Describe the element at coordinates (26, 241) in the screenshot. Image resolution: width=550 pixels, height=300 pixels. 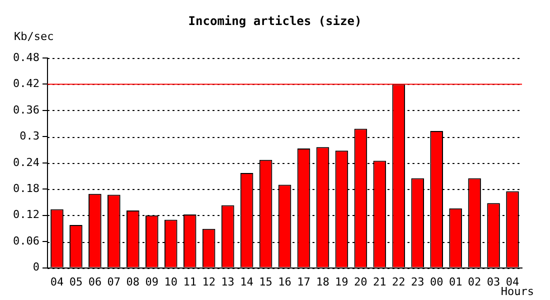
I see `y-tick-label: 0.06` at that location.